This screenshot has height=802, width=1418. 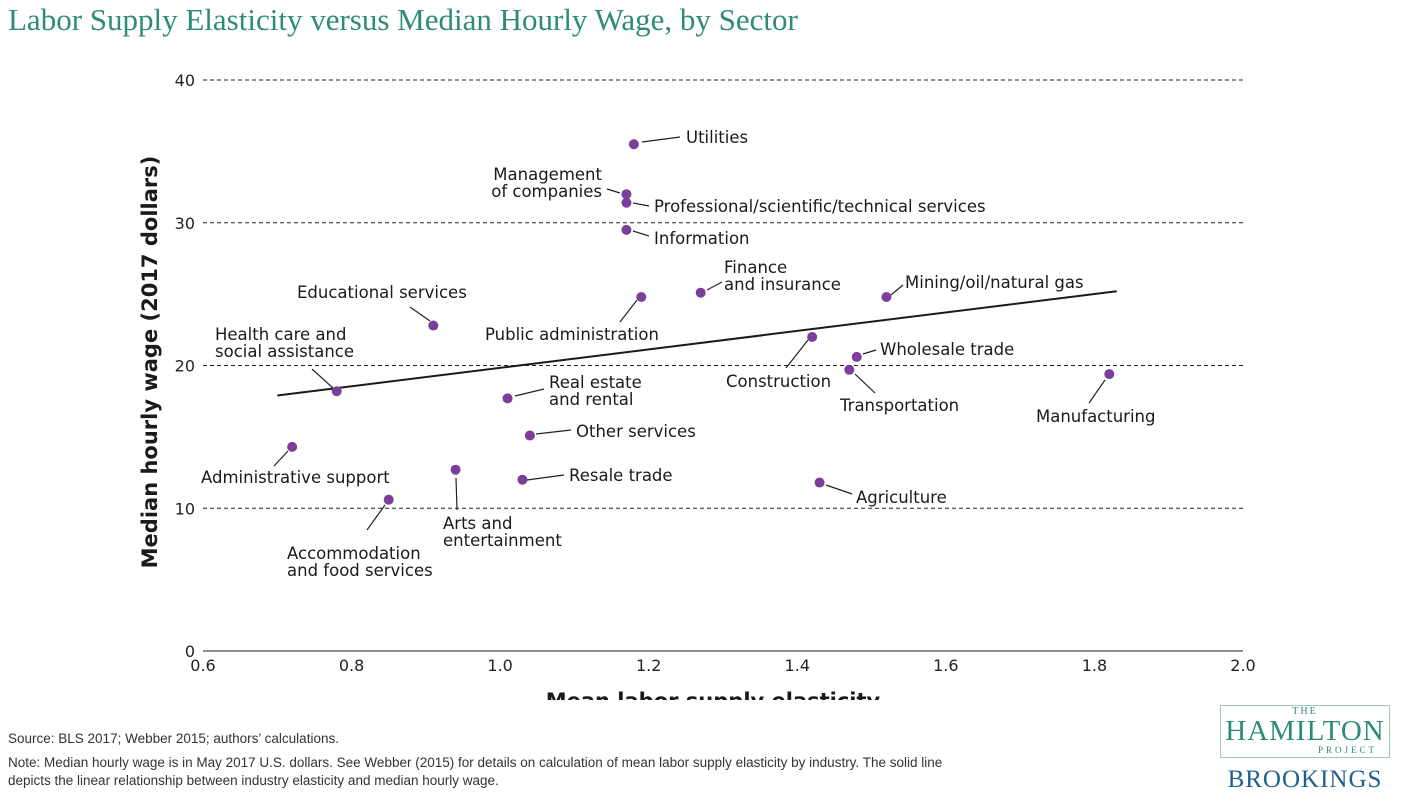 I want to click on data-point-information, so click(x=626, y=229).